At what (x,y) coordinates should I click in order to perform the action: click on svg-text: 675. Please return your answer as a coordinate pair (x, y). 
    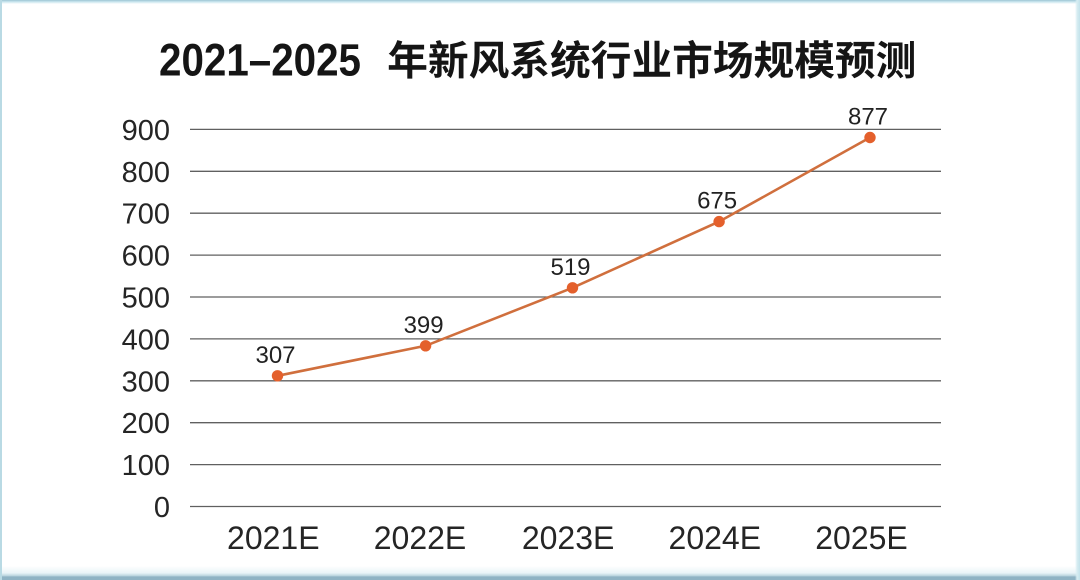
    Looking at the image, I should click on (717, 201).